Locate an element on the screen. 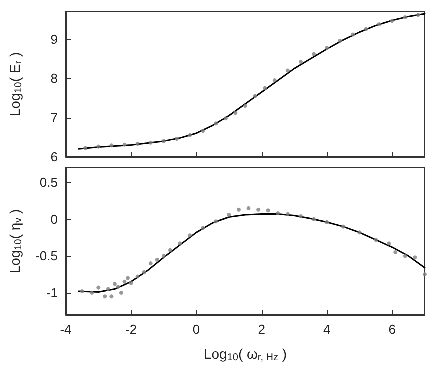 The image size is (433, 370). x-tick-label: 4 is located at coordinates (327, 329).